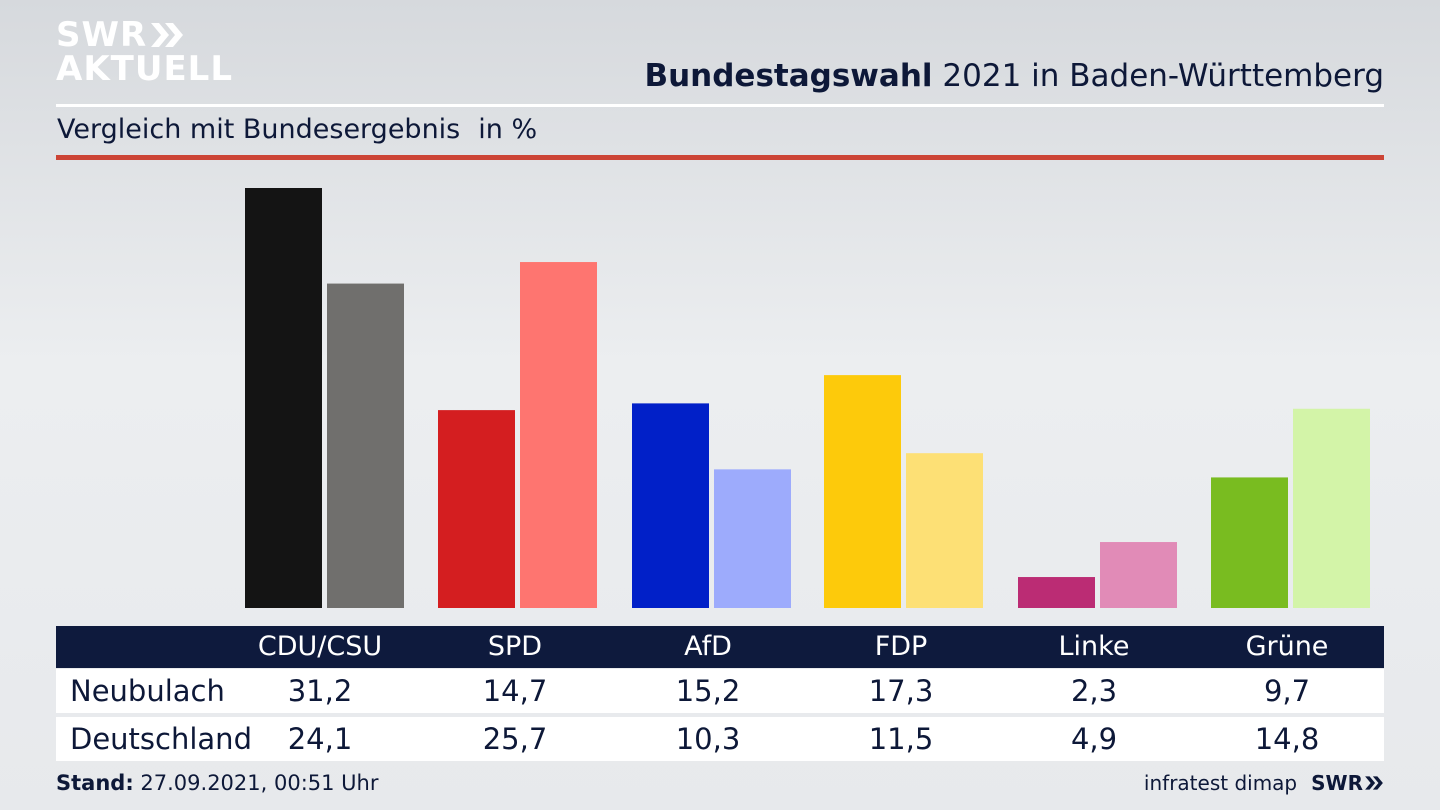 Image resolution: width=1440 pixels, height=810 pixels. Describe the element at coordinates (720, 105) in the screenshot. I see `header-divider` at that location.